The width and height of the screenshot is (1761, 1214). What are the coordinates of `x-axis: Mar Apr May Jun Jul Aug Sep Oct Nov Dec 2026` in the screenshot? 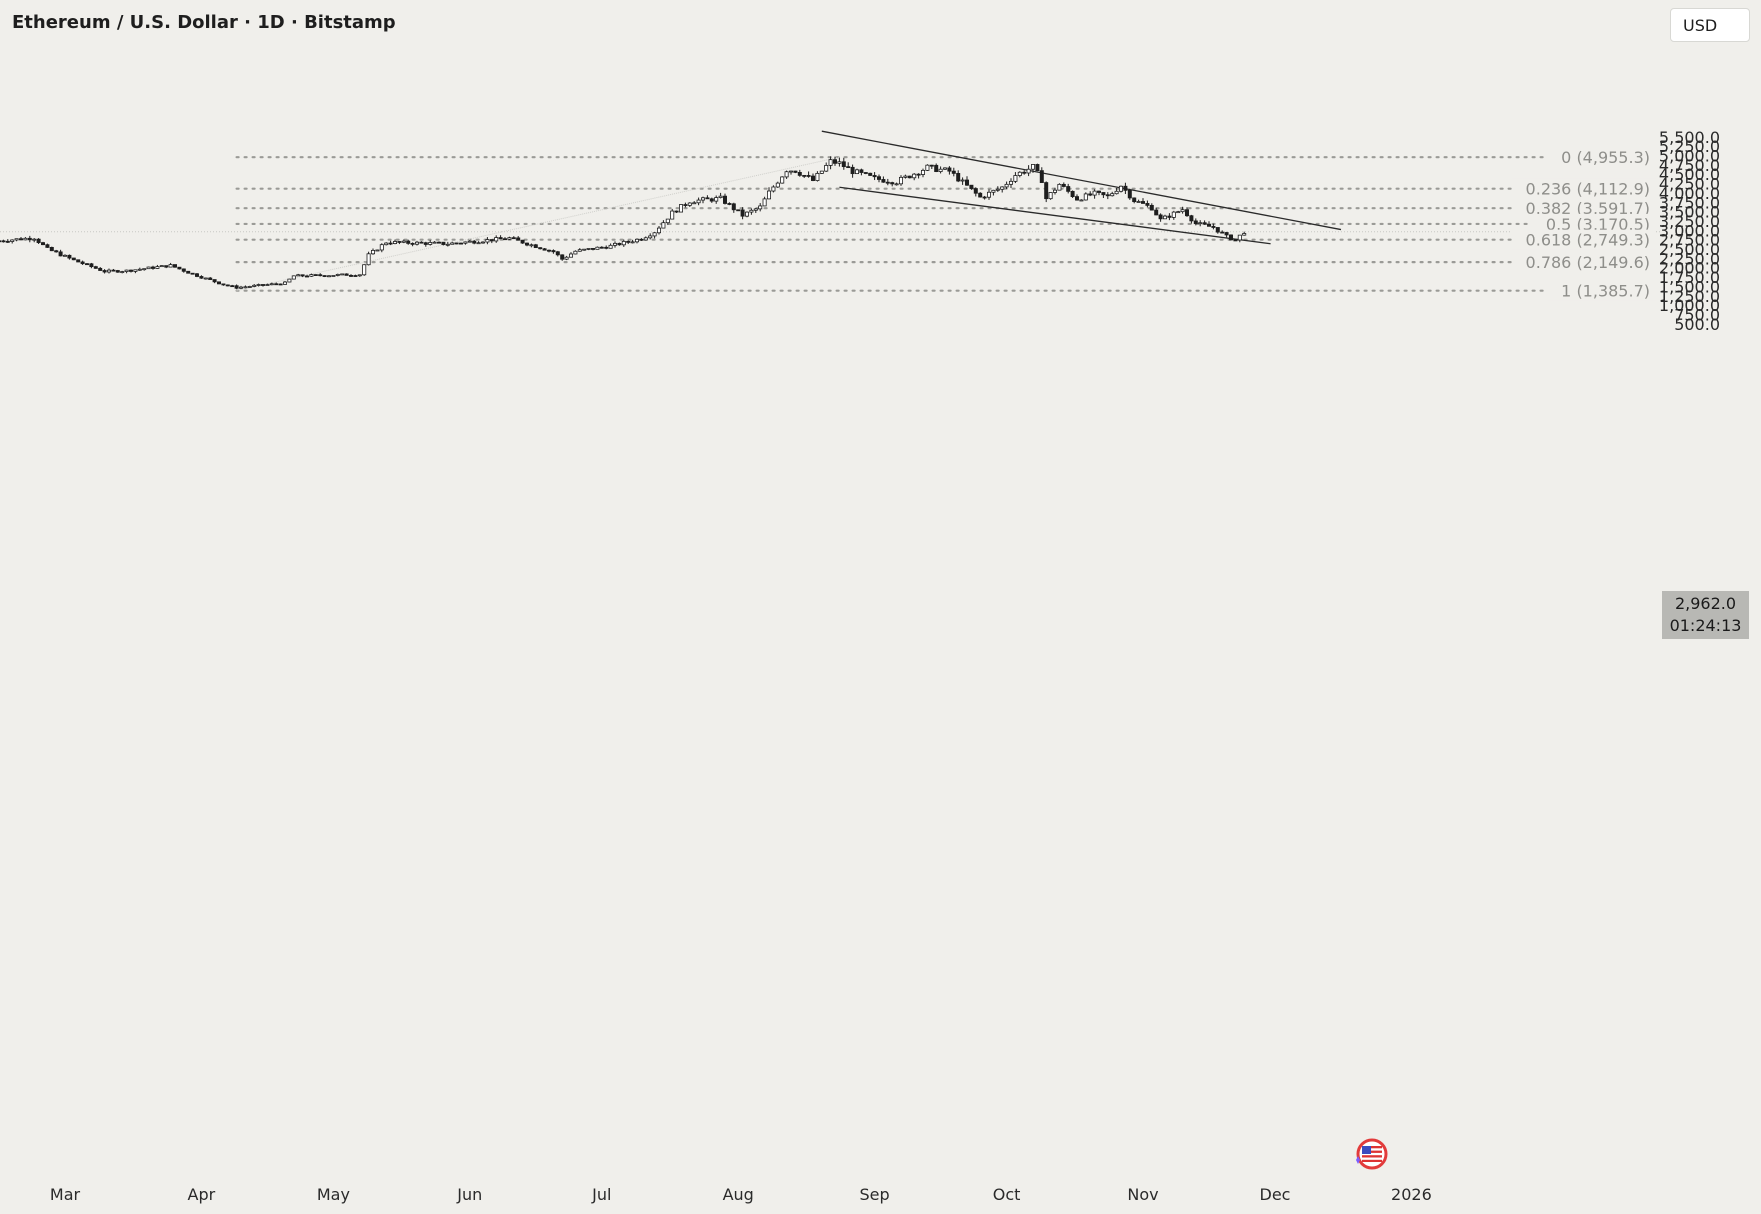 It's located at (741, 1194).